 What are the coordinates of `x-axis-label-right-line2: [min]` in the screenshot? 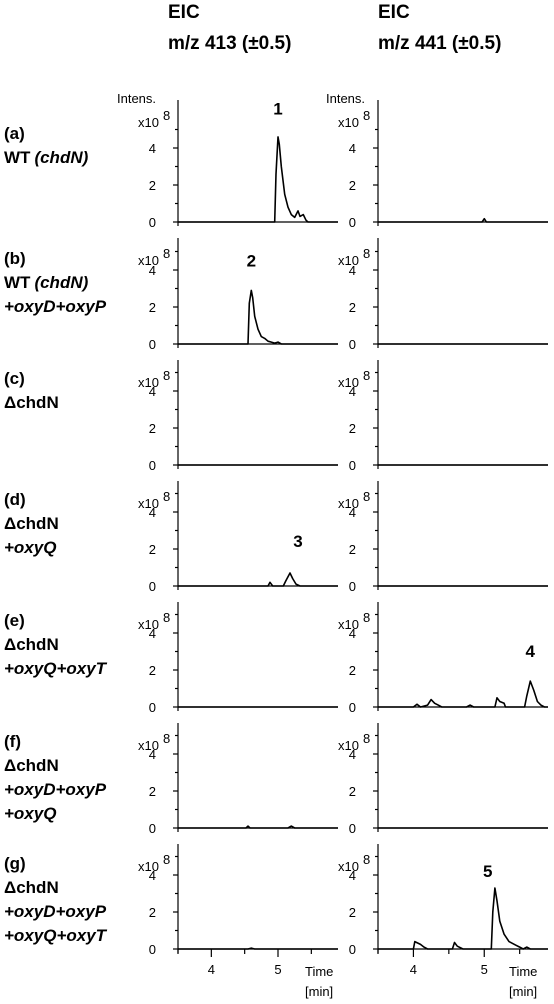 It's located at (523, 991).